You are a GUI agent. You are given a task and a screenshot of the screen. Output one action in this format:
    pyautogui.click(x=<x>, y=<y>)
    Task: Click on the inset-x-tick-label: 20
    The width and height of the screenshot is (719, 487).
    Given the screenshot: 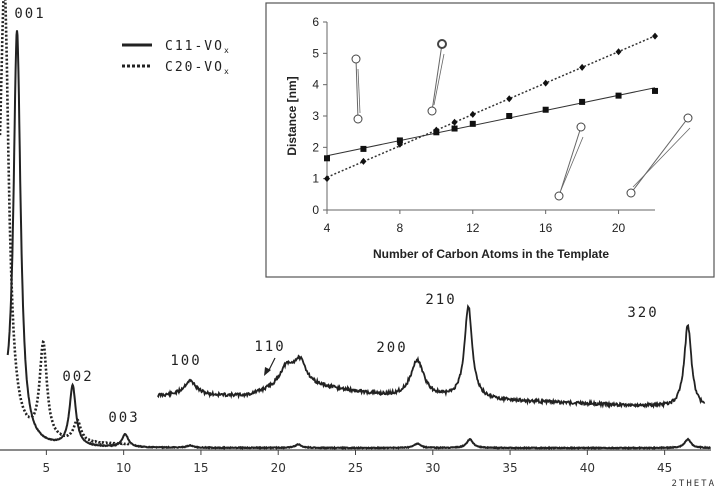 What is the action you would take?
    pyautogui.click(x=619, y=228)
    